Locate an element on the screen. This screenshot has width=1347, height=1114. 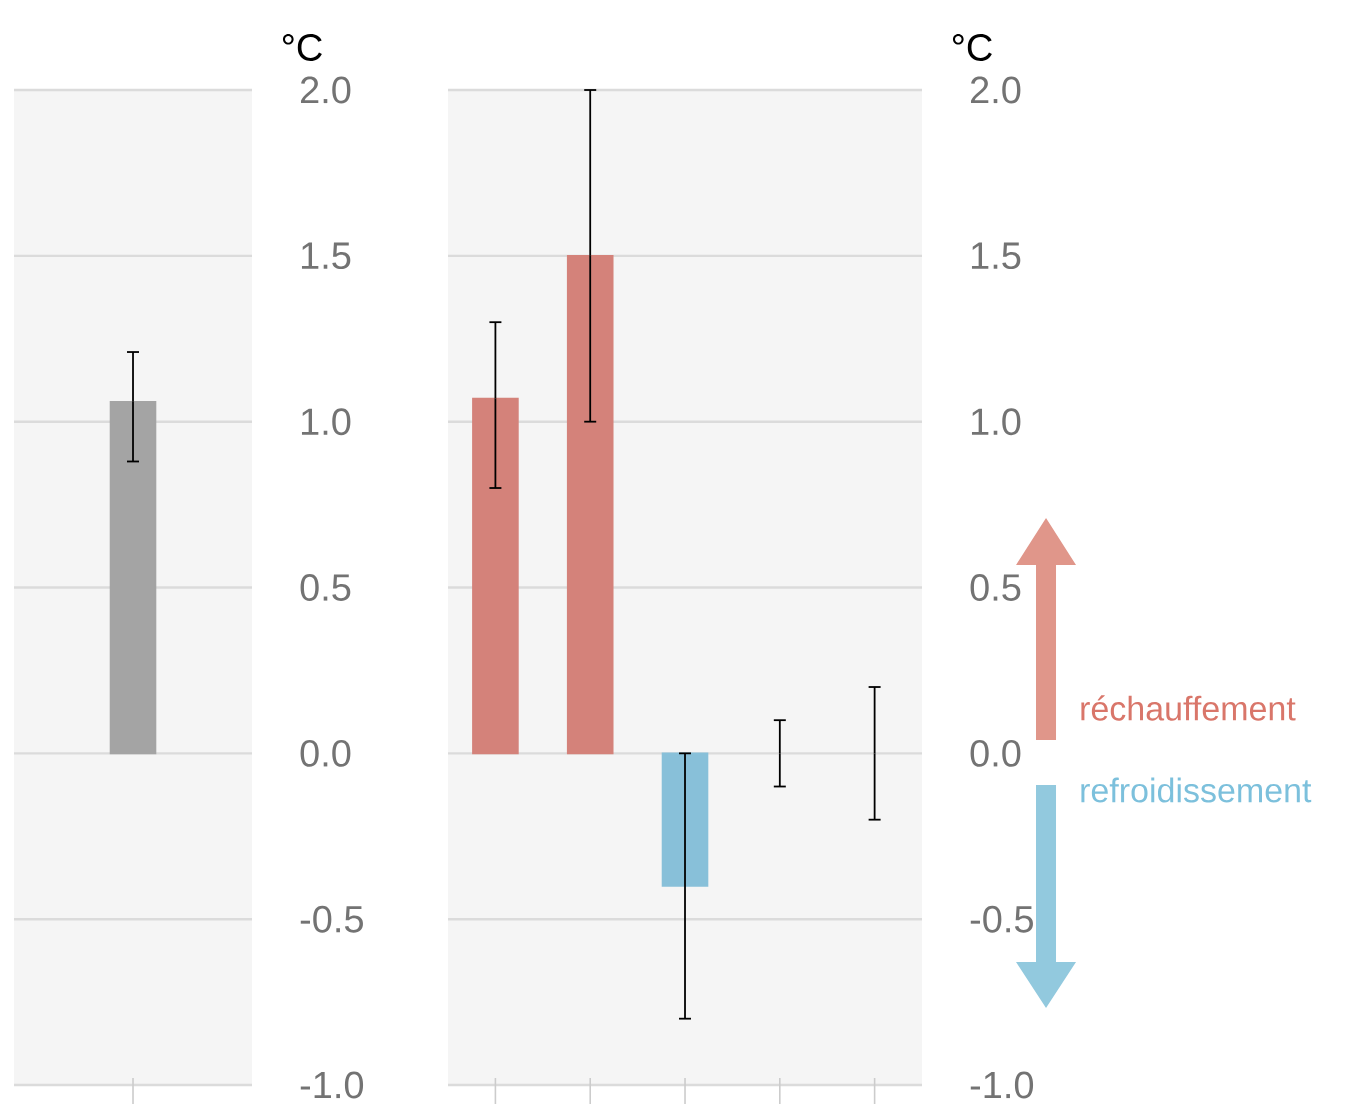
text: réchauffement is located at coordinates (1188, 708).